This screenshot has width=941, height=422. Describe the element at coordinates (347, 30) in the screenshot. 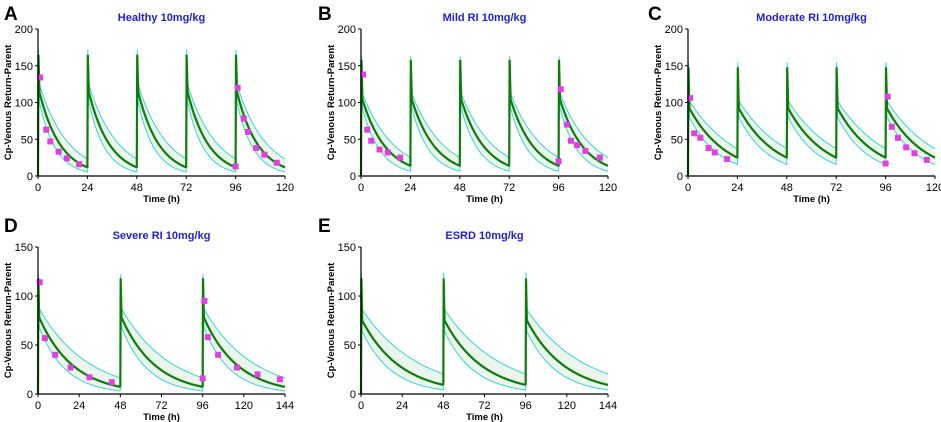

I see `y-tick-label: 200` at that location.